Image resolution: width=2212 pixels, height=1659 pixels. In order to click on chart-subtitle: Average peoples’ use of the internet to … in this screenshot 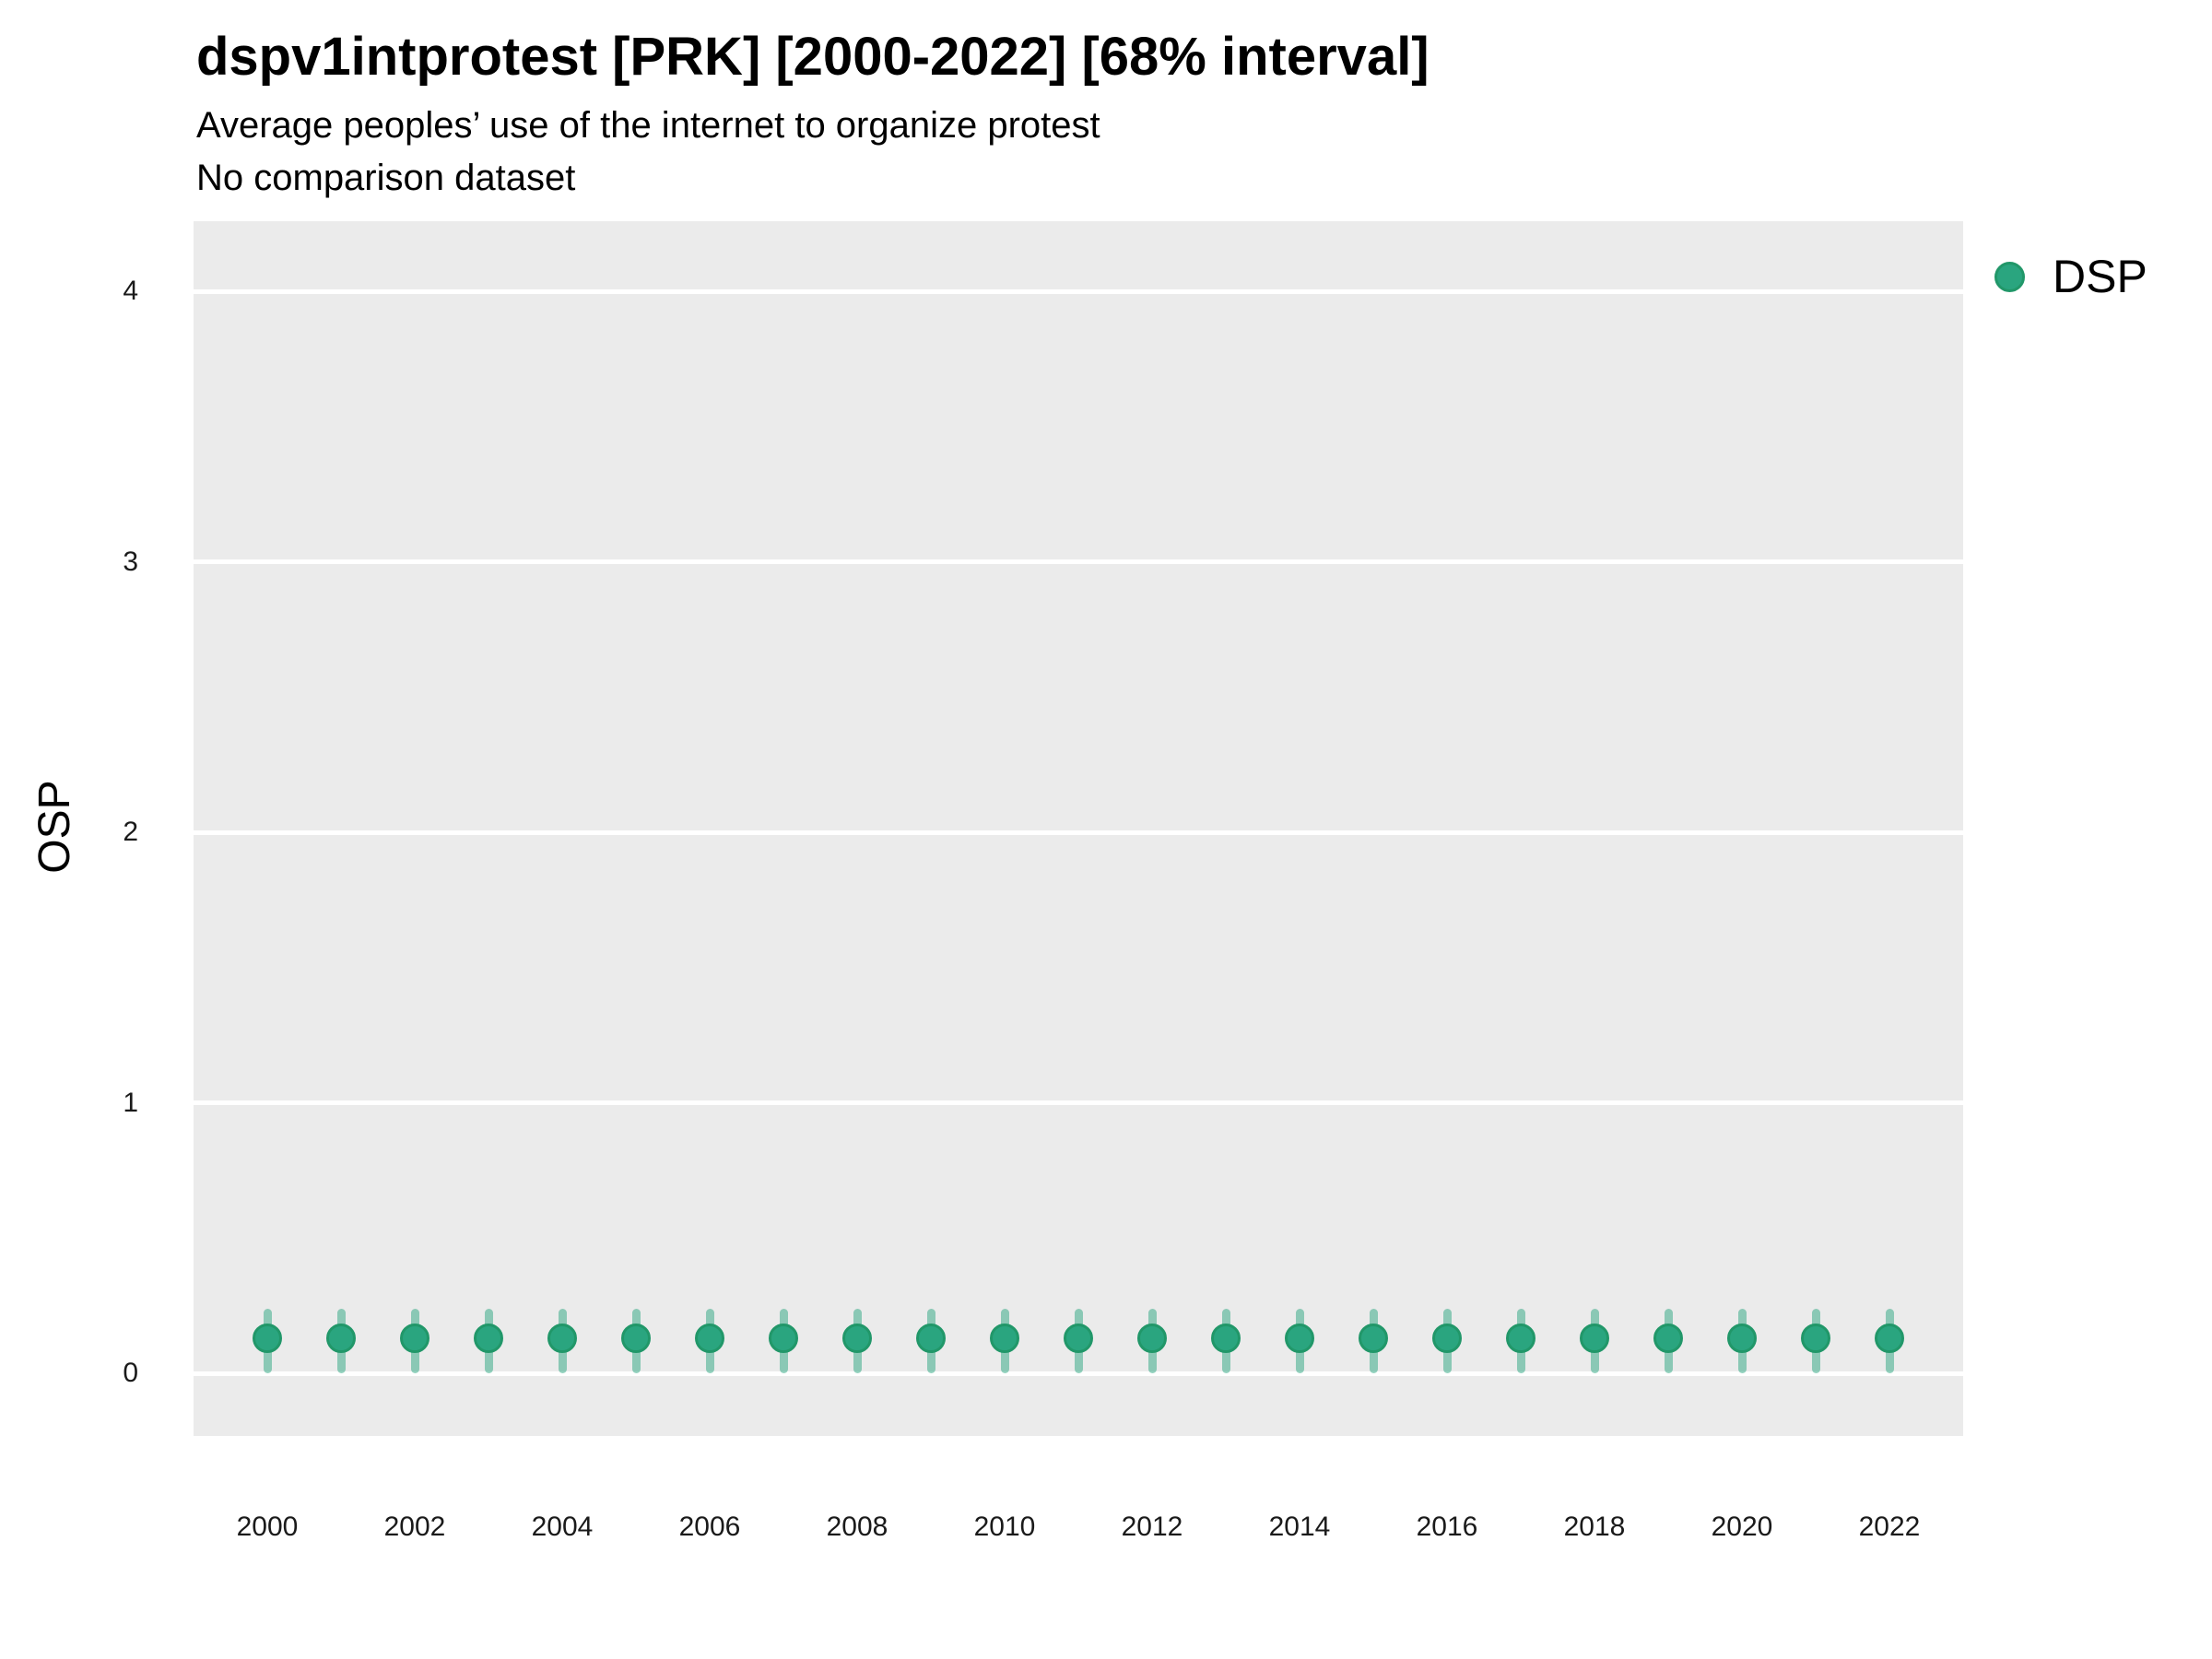, I will do `click(648, 152)`.